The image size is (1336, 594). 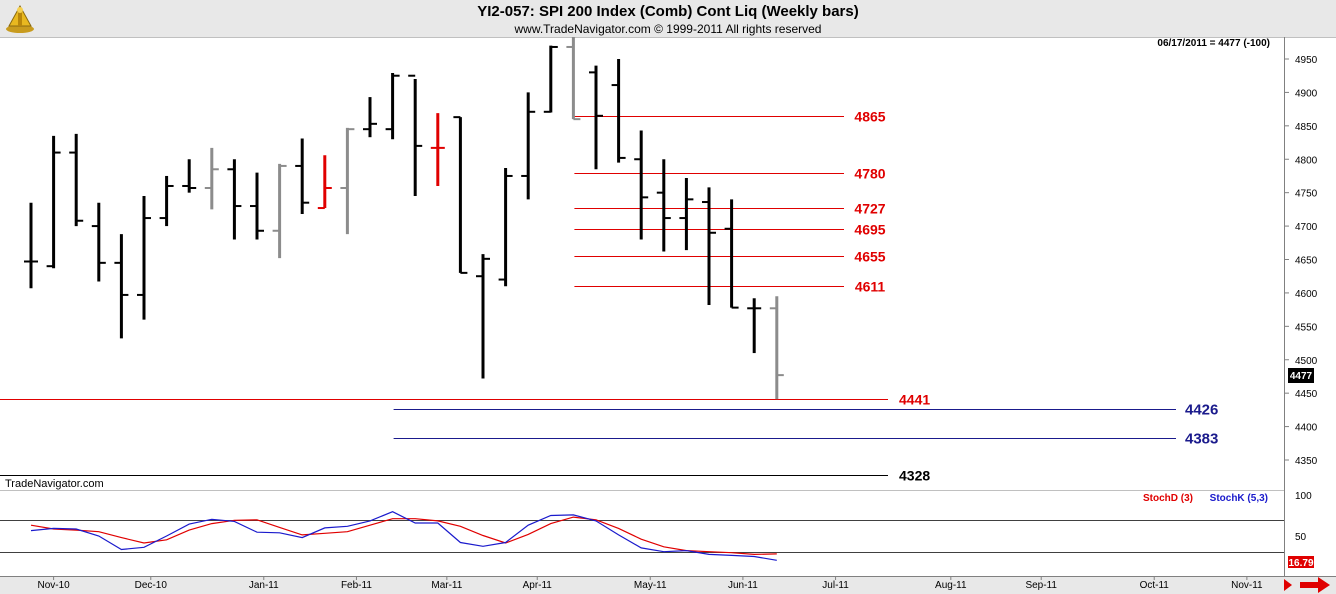 What do you see at coordinates (1306, 194) in the screenshot?
I see `price-tick-label: 4750` at bounding box center [1306, 194].